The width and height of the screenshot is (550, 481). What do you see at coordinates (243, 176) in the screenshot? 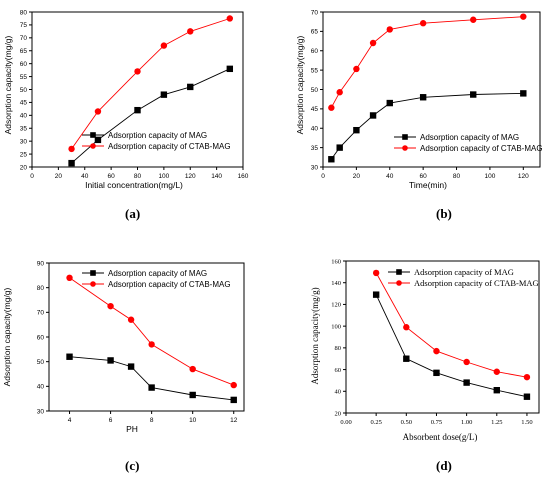
I see `x-tick-label: 160` at bounding box center [243, 176].